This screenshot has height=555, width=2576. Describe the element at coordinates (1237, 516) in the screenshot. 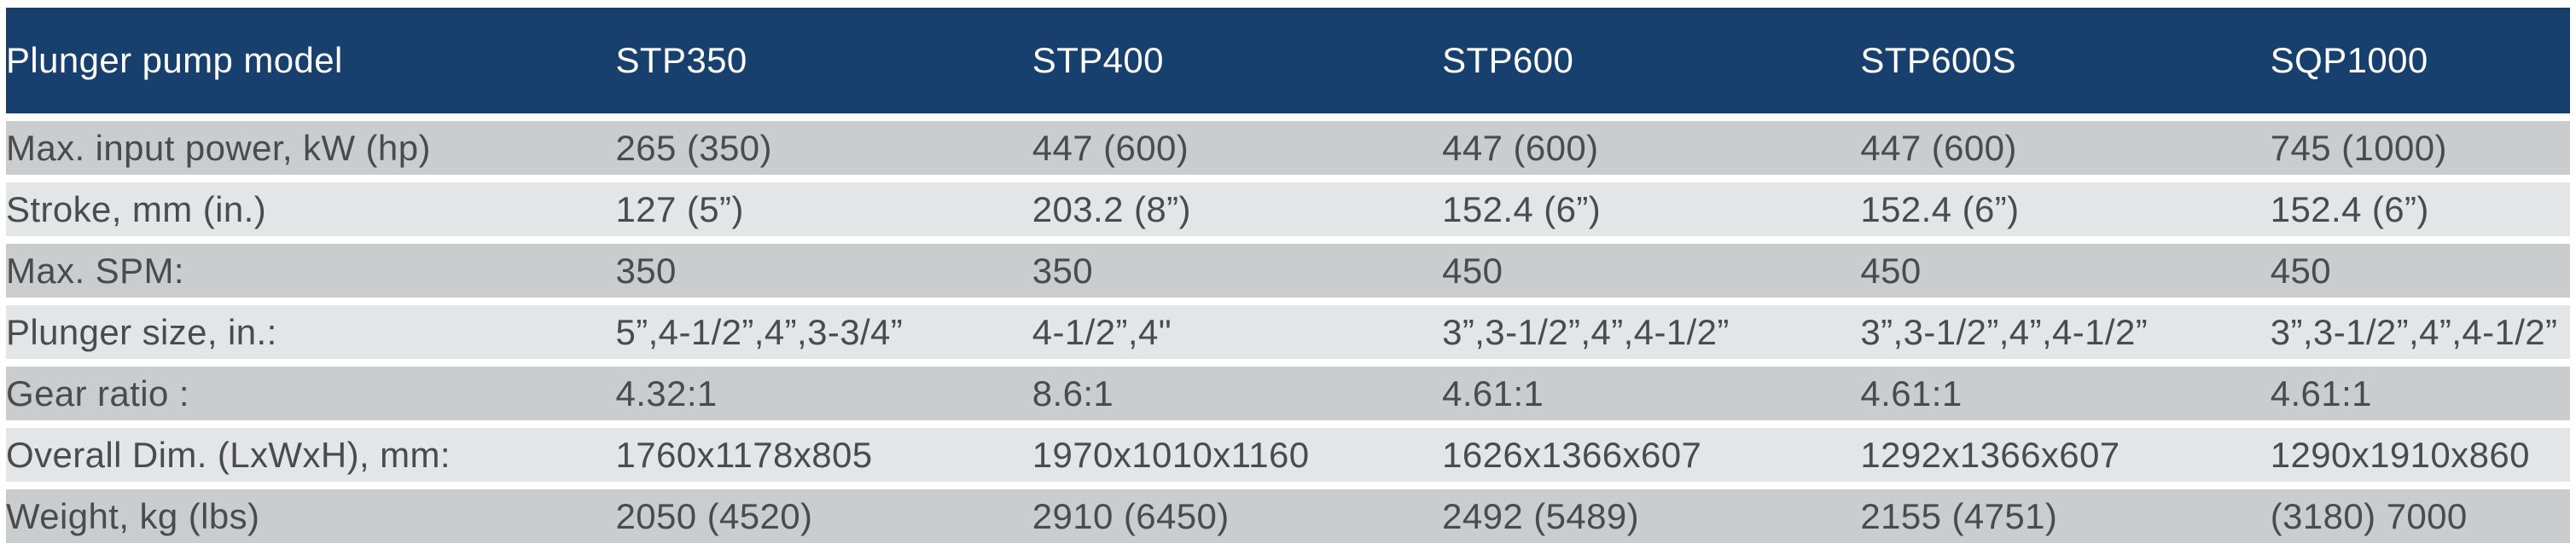

I see `cell: 2910 (6450)` at that location.